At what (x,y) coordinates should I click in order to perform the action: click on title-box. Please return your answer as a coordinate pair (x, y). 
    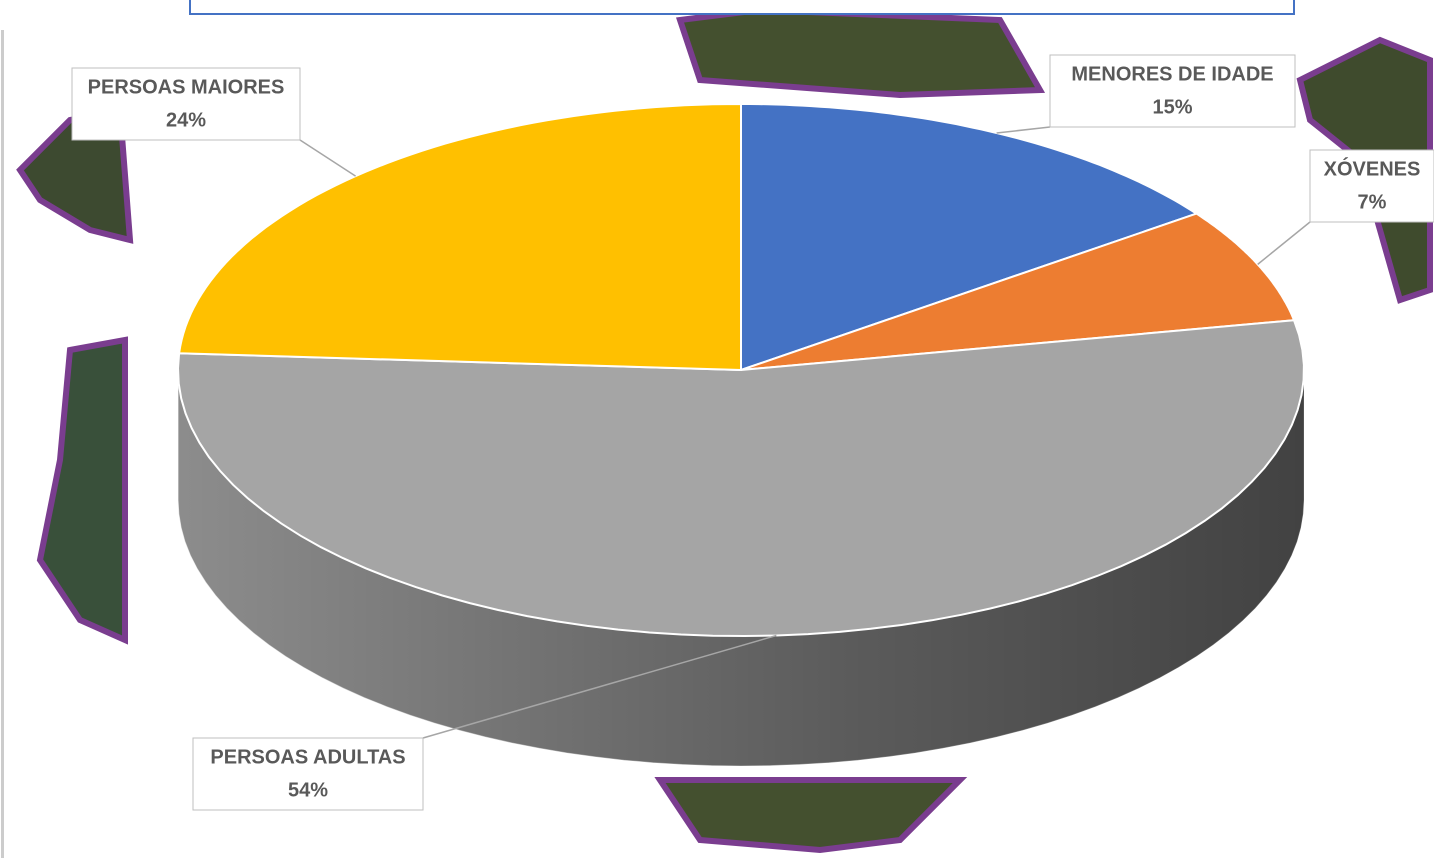
    Looking at the image, I should click on (742, 7).